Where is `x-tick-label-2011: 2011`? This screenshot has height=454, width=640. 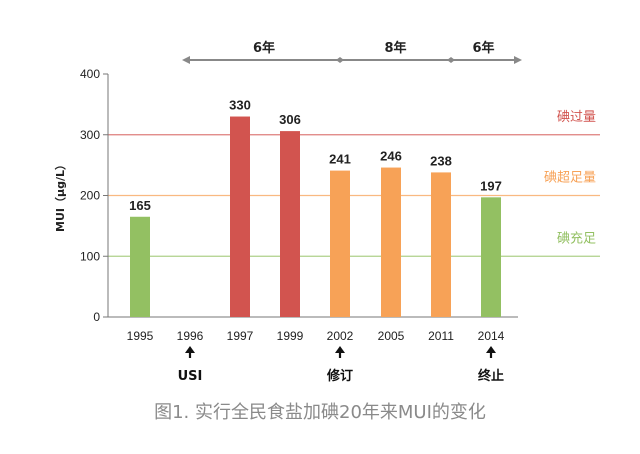
x-tick-label-2011: 2011 is located at coordinates (441, 336).